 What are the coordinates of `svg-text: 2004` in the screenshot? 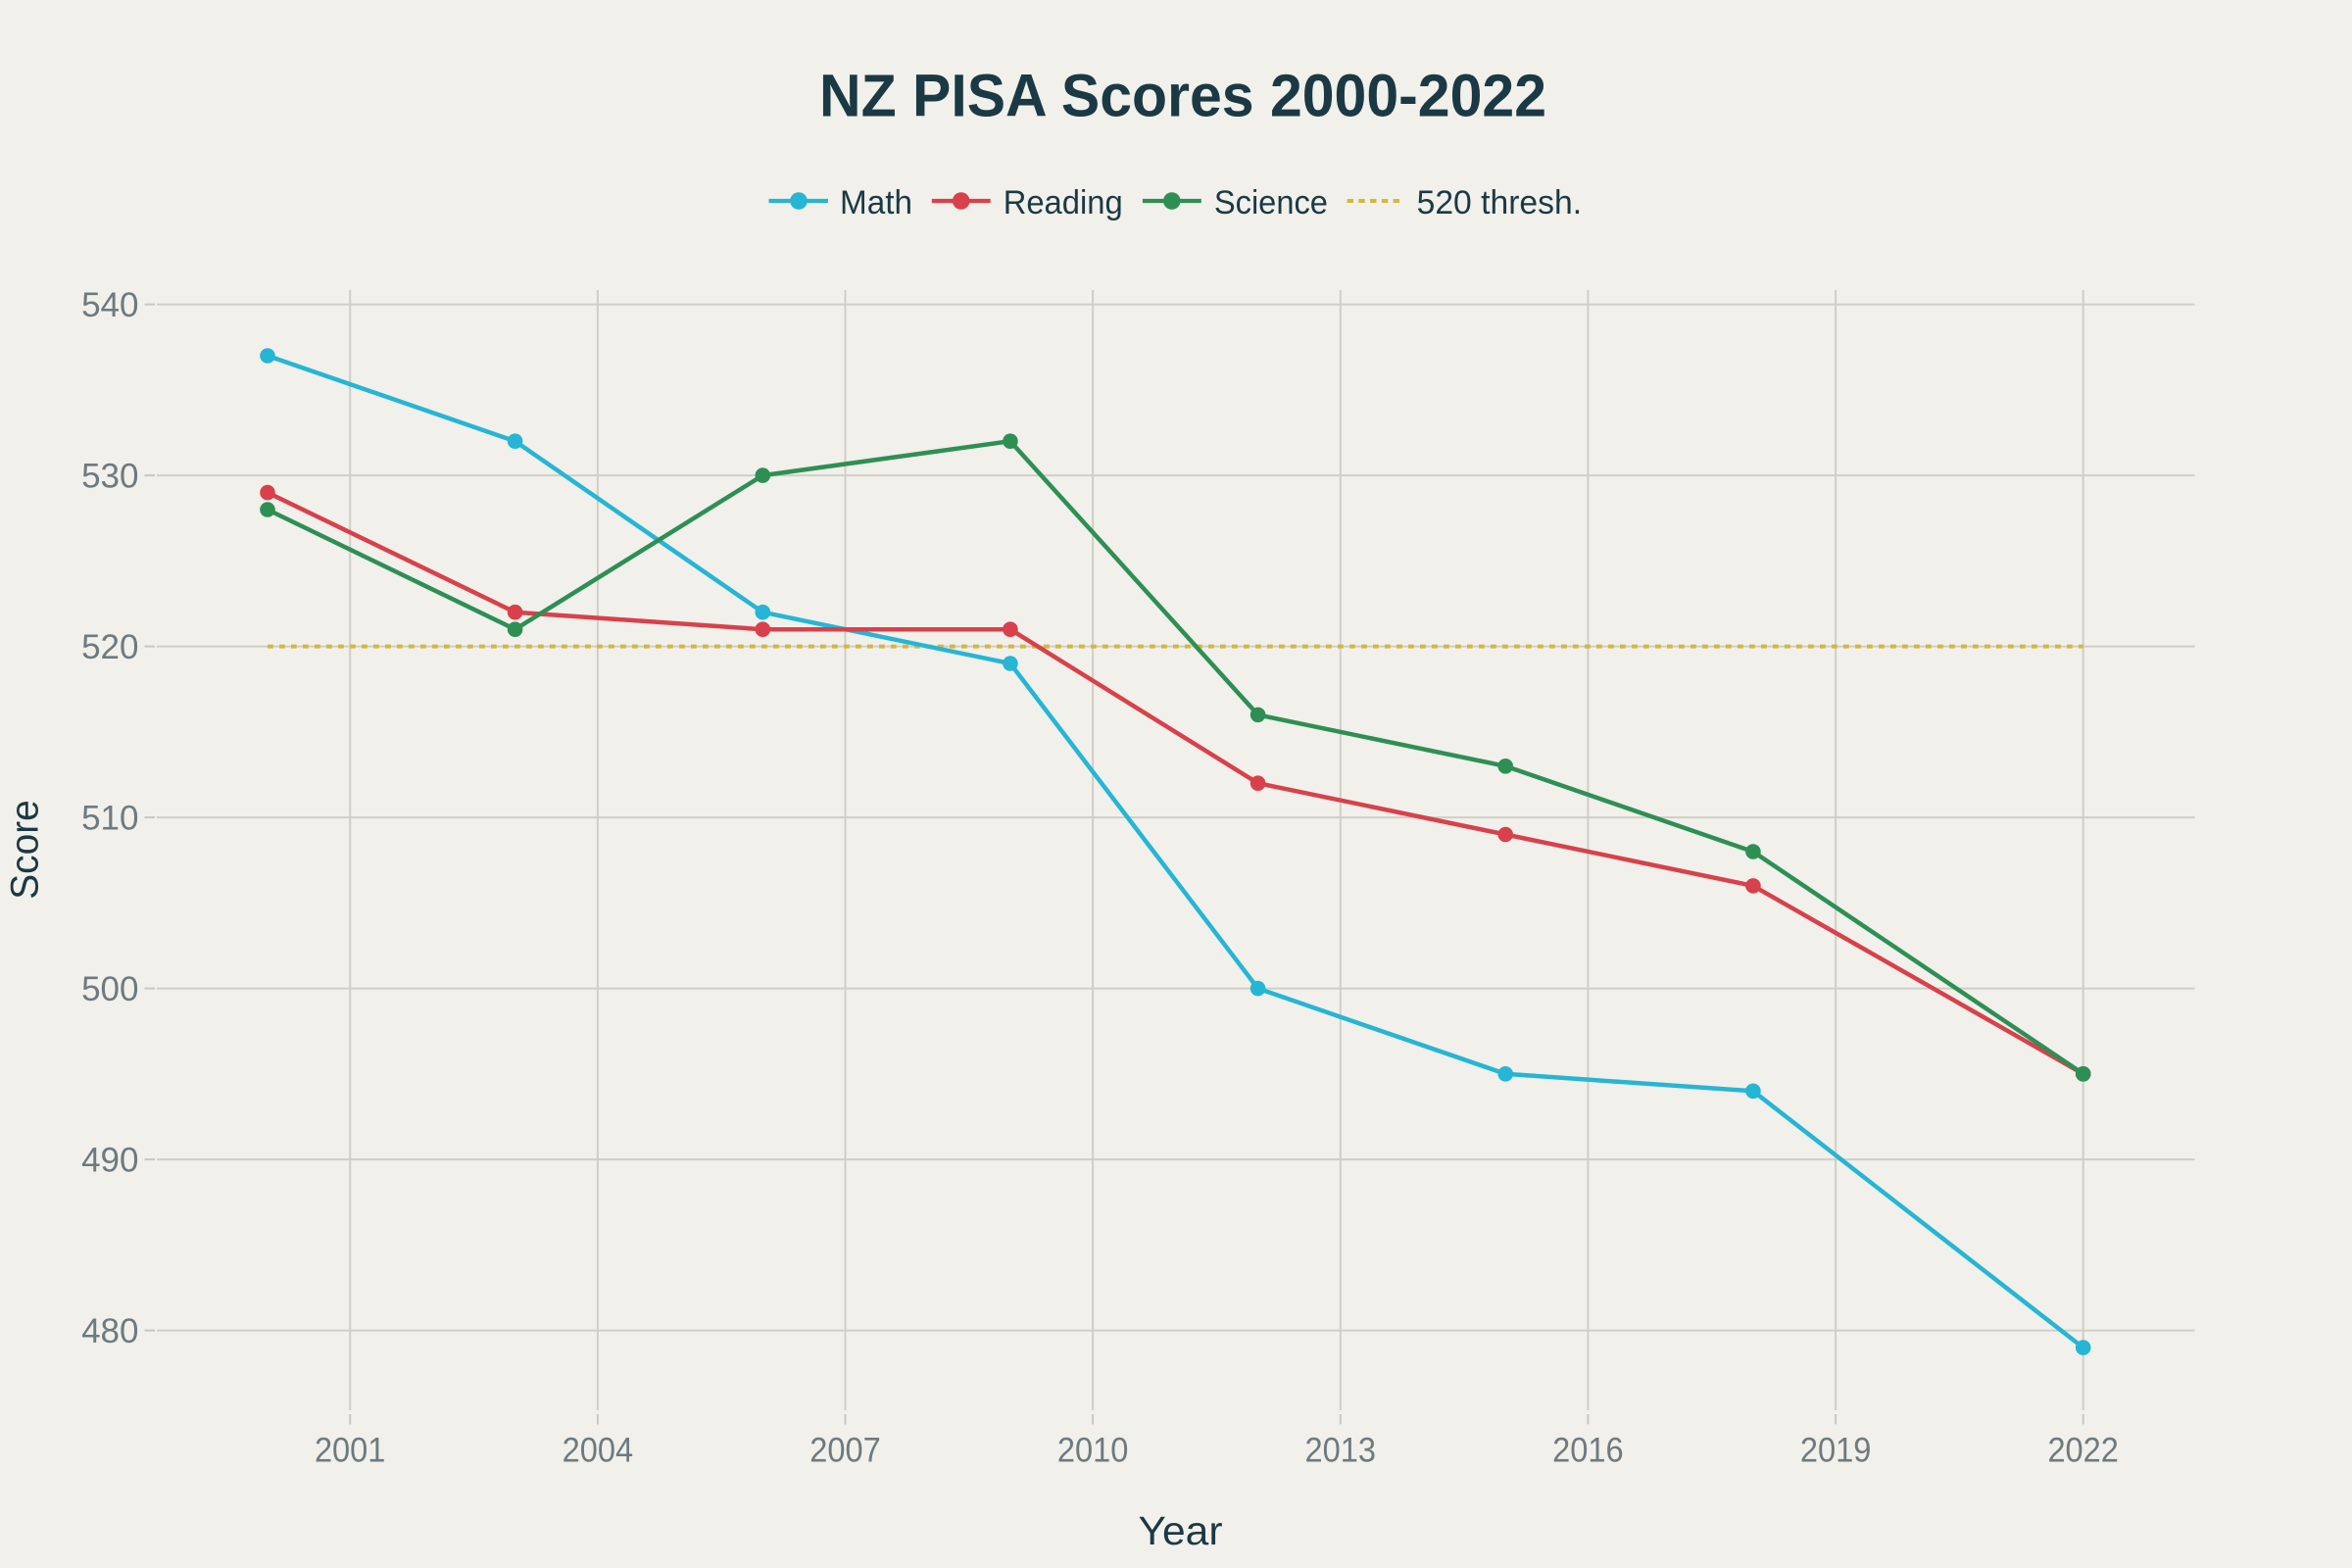 It's located at (598, 1451).